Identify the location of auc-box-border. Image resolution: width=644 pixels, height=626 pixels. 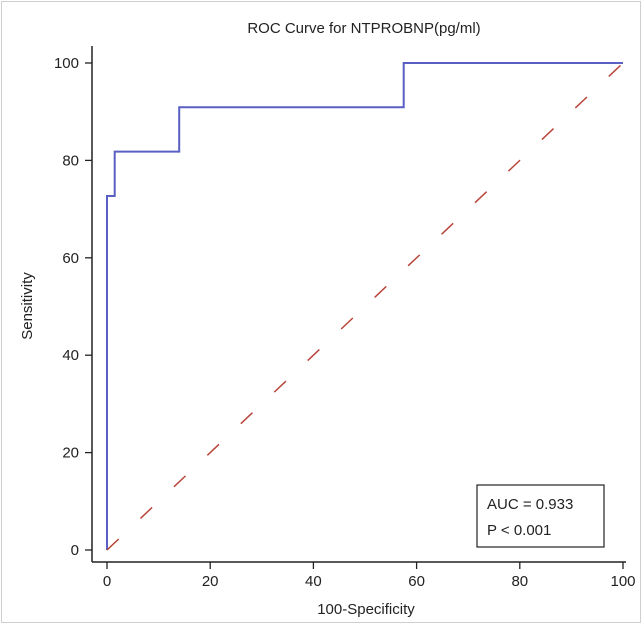
(540, 516).